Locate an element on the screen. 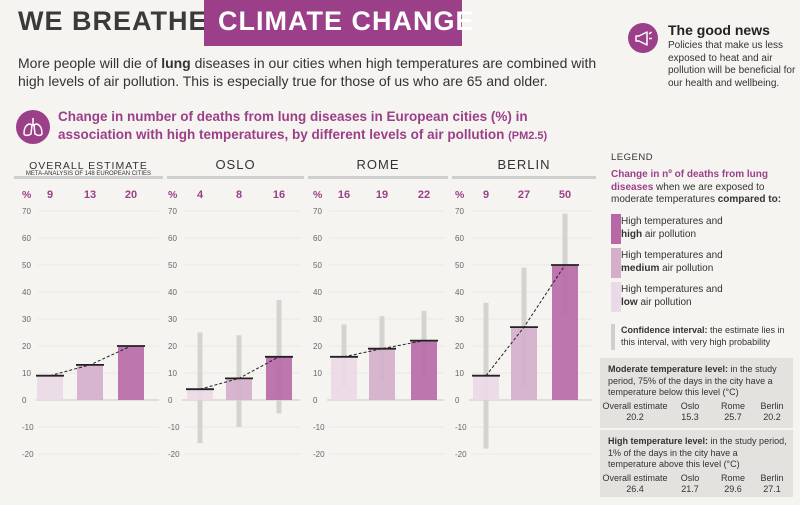 The width and height of the screenshot is (800, 505). lungs-icon is located at coordinates (33, 127).